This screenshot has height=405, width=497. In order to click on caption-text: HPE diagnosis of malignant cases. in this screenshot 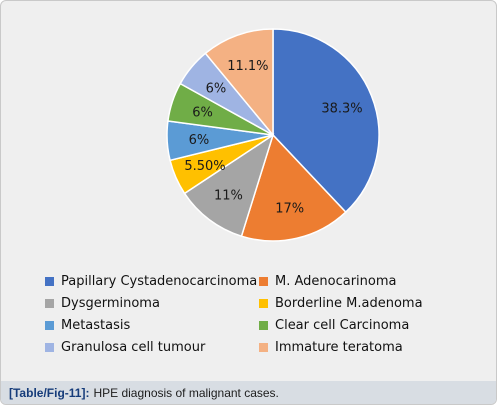, I will do `click(186, 392)`.